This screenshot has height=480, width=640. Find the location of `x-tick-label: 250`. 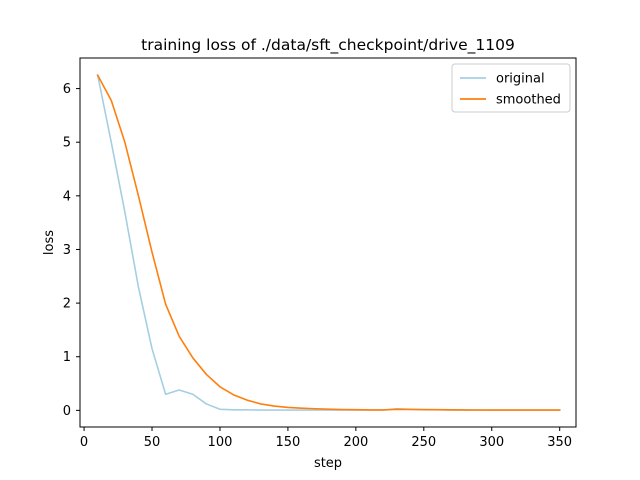

x-tick-label: 250 is located at coordinates (423, 442).